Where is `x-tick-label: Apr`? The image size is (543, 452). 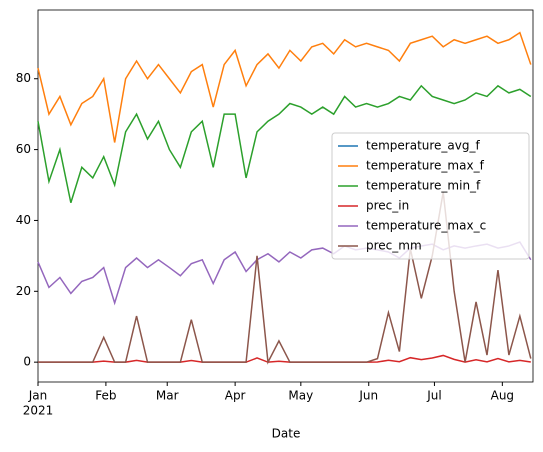 x-tick-label: Apr is located at coordinates (235, 396).